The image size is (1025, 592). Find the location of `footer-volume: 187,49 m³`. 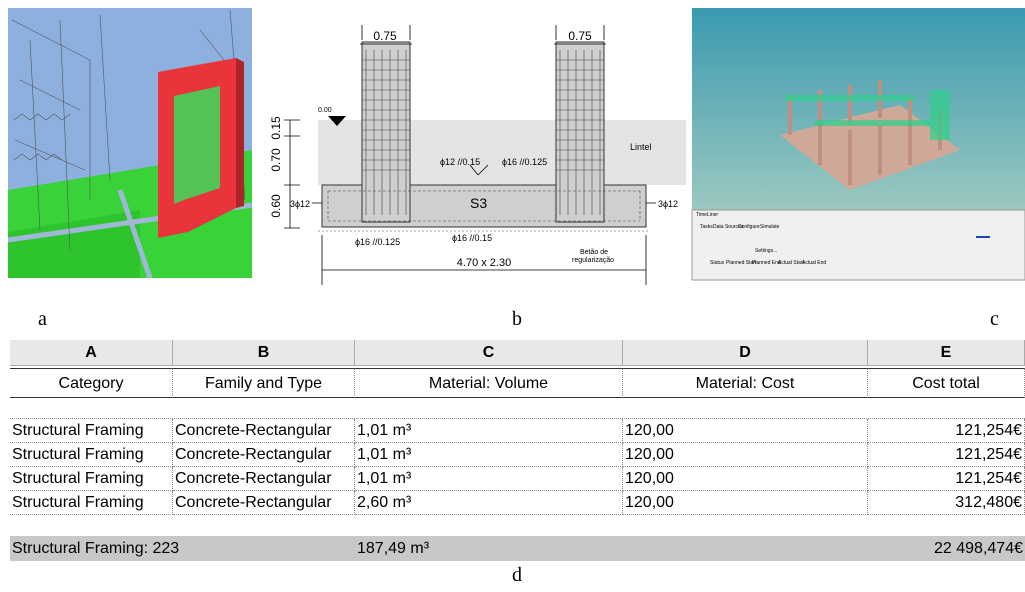

footer-volume: 187,49 m³ is located at coordinates (611, 548).